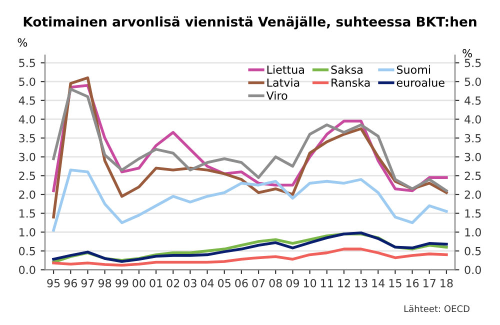 The height and width of the screenshot is (325, 500). I want to click on y2-tick-label: 3.5, so click(472, 138).